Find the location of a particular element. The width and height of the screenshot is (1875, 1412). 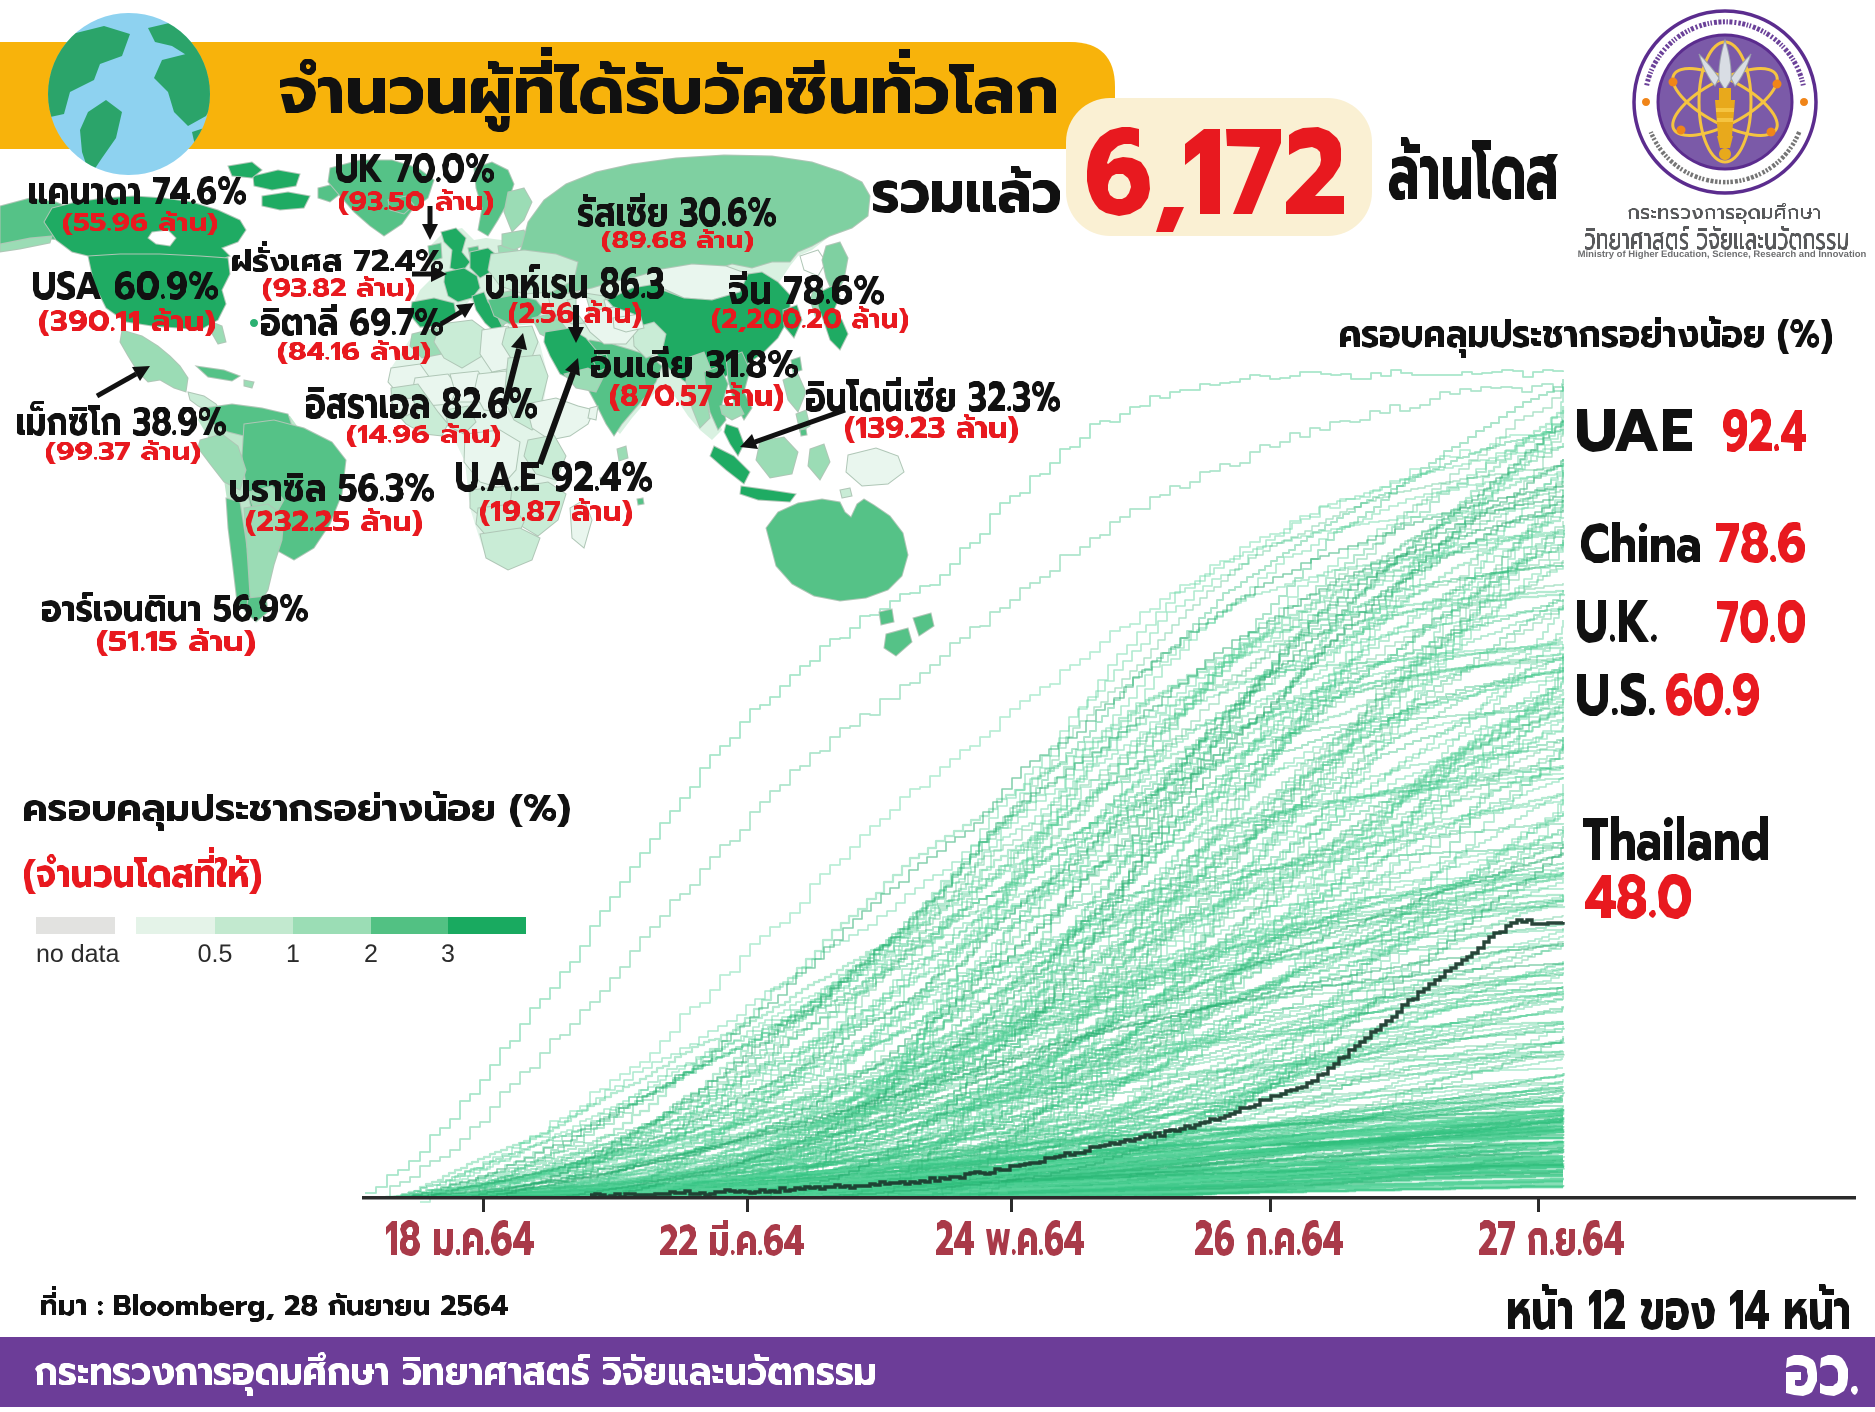

svg-text: 3 is located at coordinates (448, 954).